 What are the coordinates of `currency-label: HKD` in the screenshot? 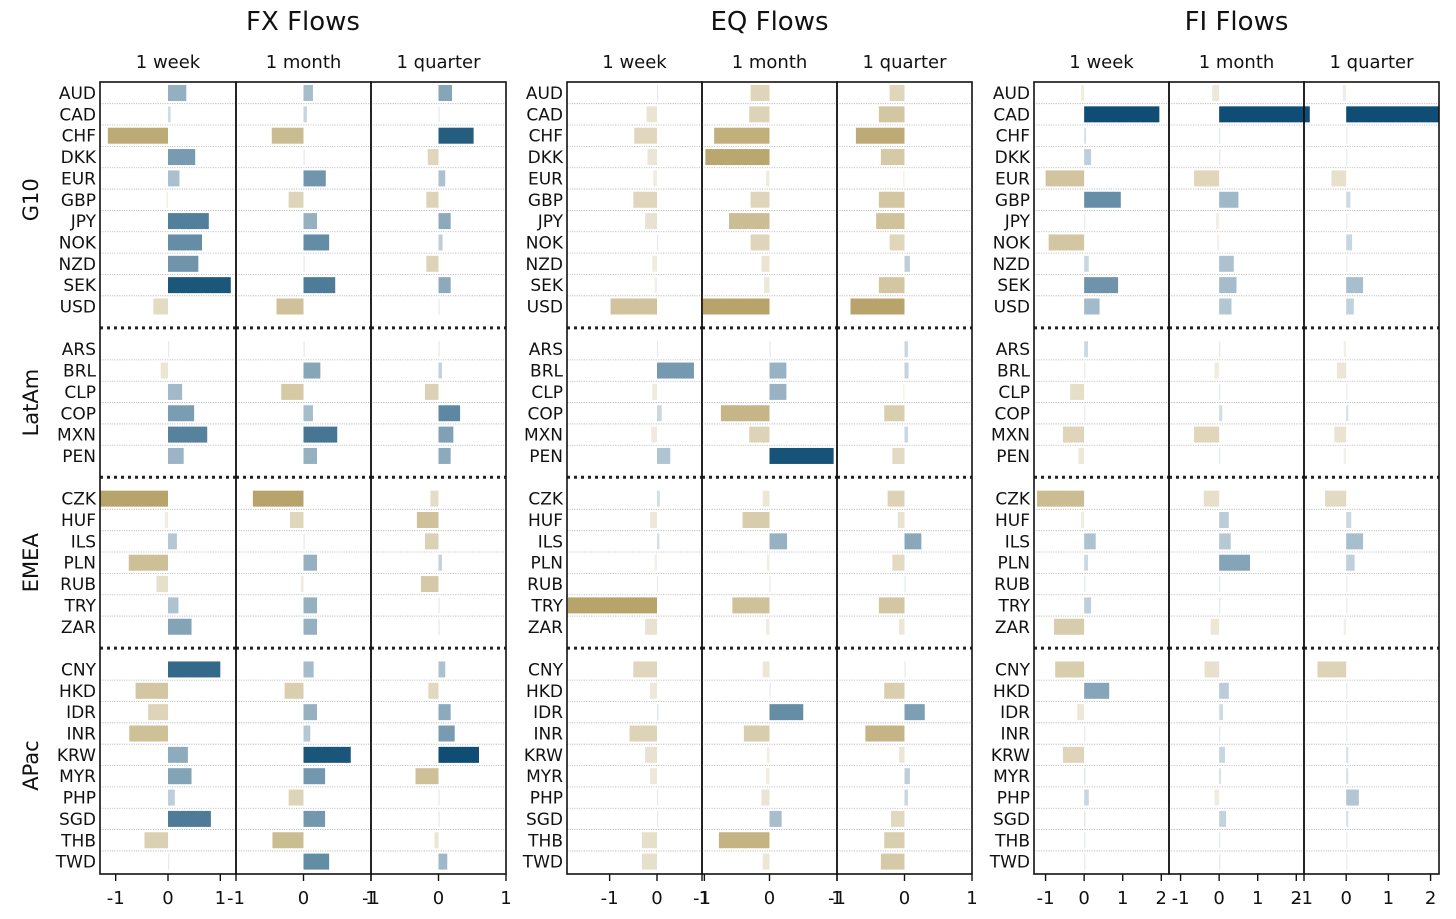 It's located at (544, 692).